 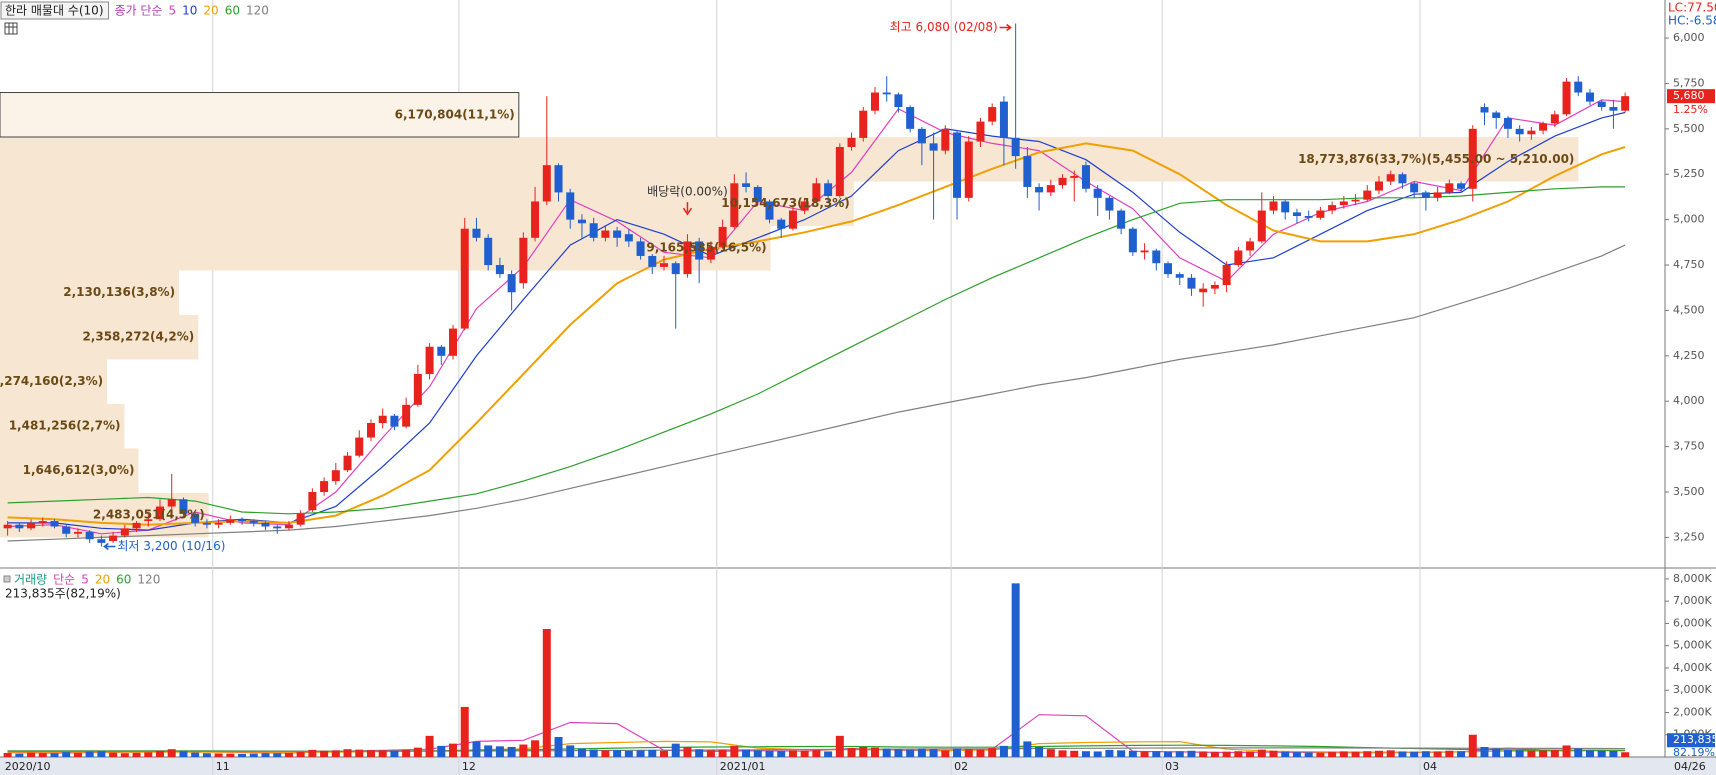 I want to click on current-volume-change: 82.19%, so click(x=1694, y=752).